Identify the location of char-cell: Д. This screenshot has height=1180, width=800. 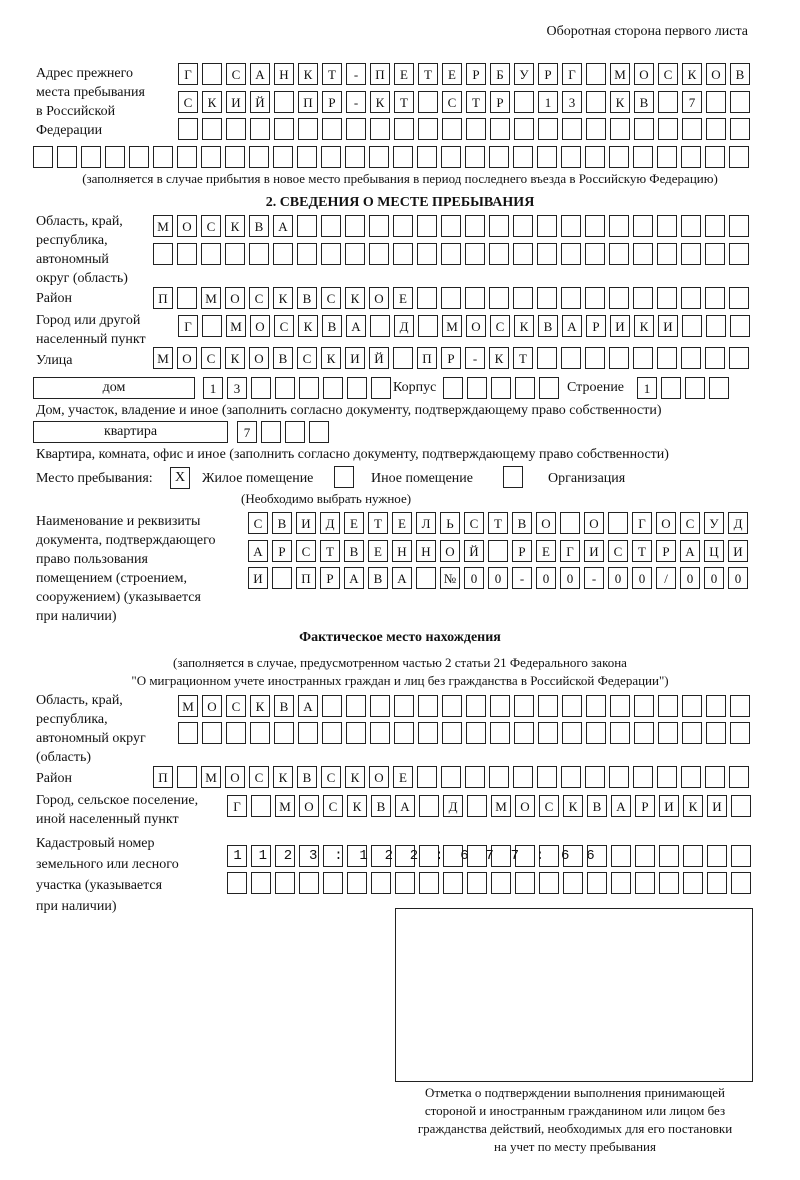
(330, 523).